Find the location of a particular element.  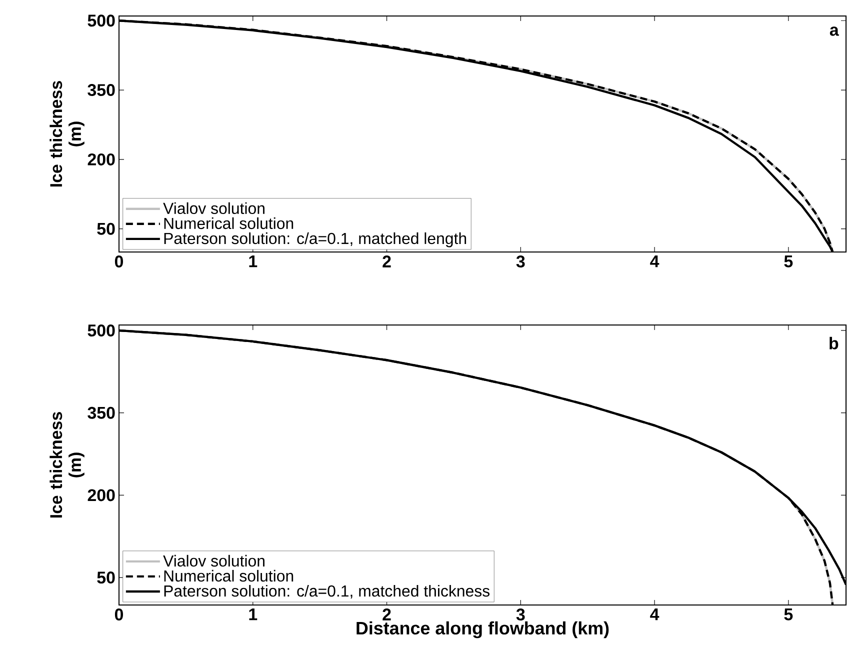

legend-label: Paterson solution: c/a=0.1, matched length is located at coordinates (315, 240).